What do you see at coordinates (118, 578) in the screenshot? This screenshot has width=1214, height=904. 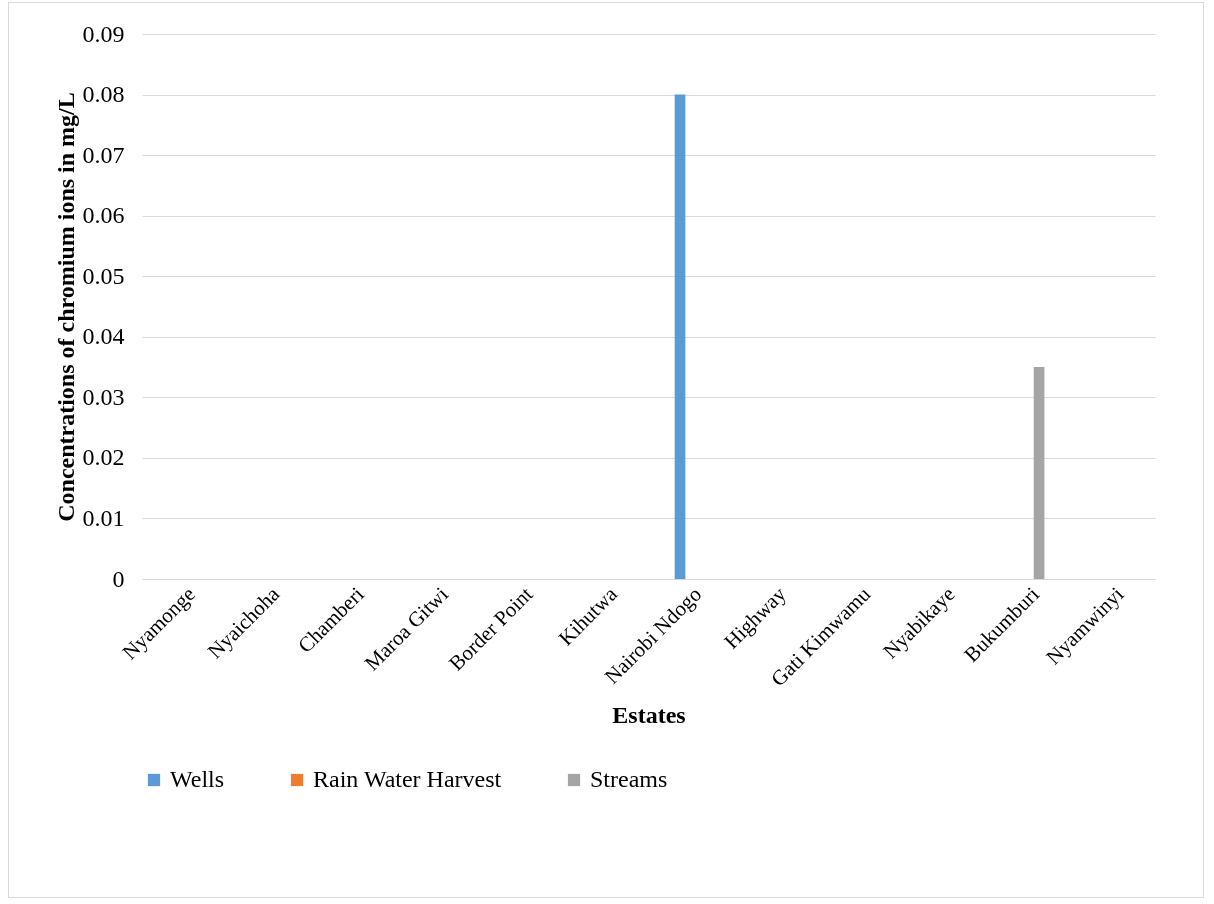 I see `y-tick-label: 0` at bounding box center [118, 578].